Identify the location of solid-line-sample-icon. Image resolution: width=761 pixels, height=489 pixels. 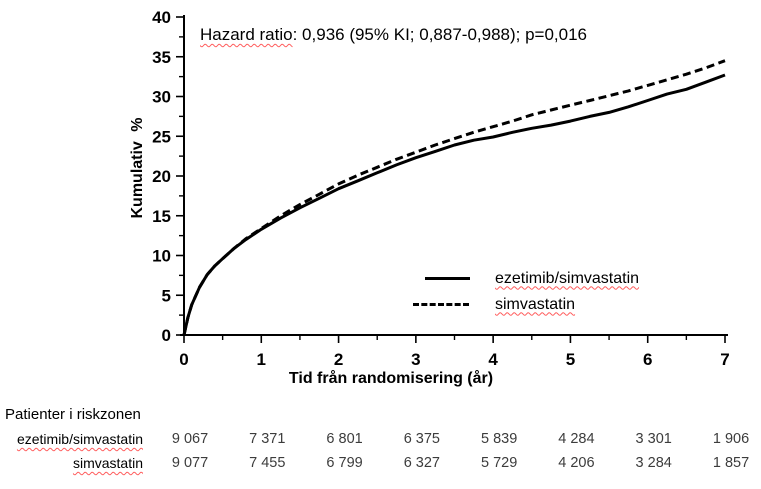
(447, 278).